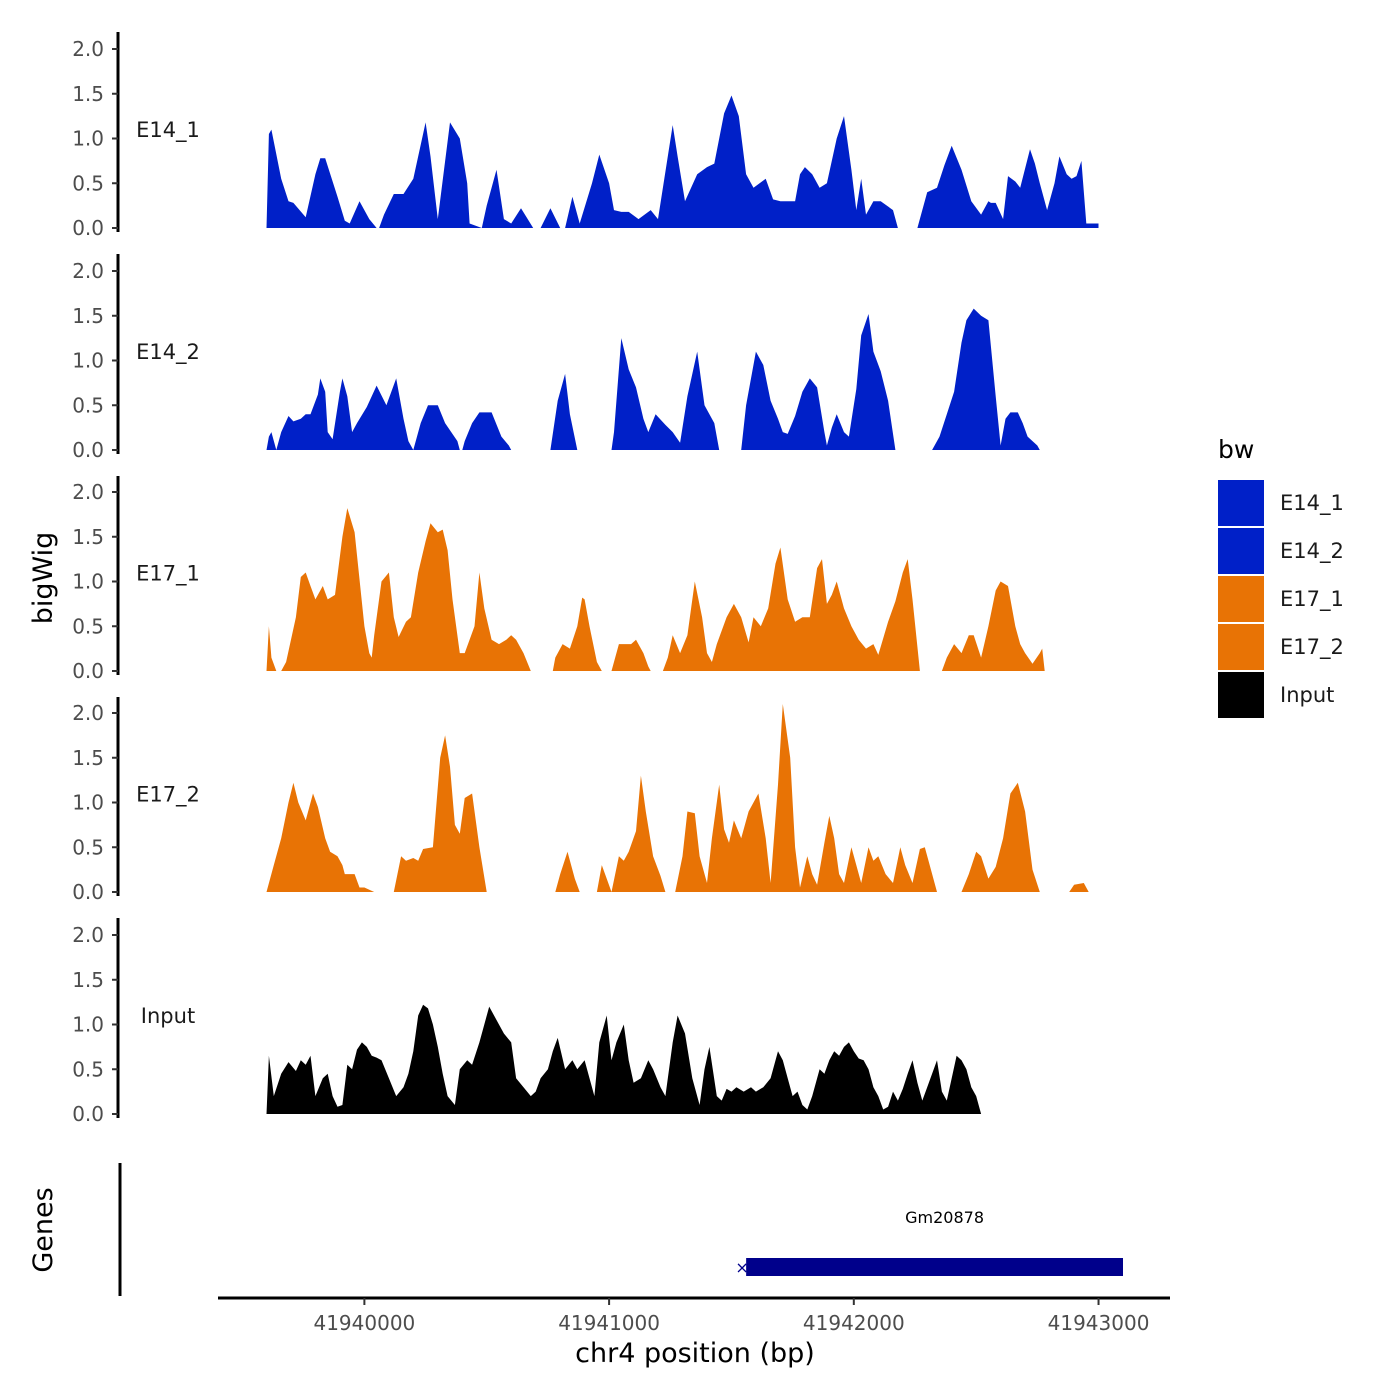  What do you see at coordinates (694, 1315) in the screenshot?
I see `x-axis: 41940000 41941000 41942000 41943000` at bounding box center [694, 1315].